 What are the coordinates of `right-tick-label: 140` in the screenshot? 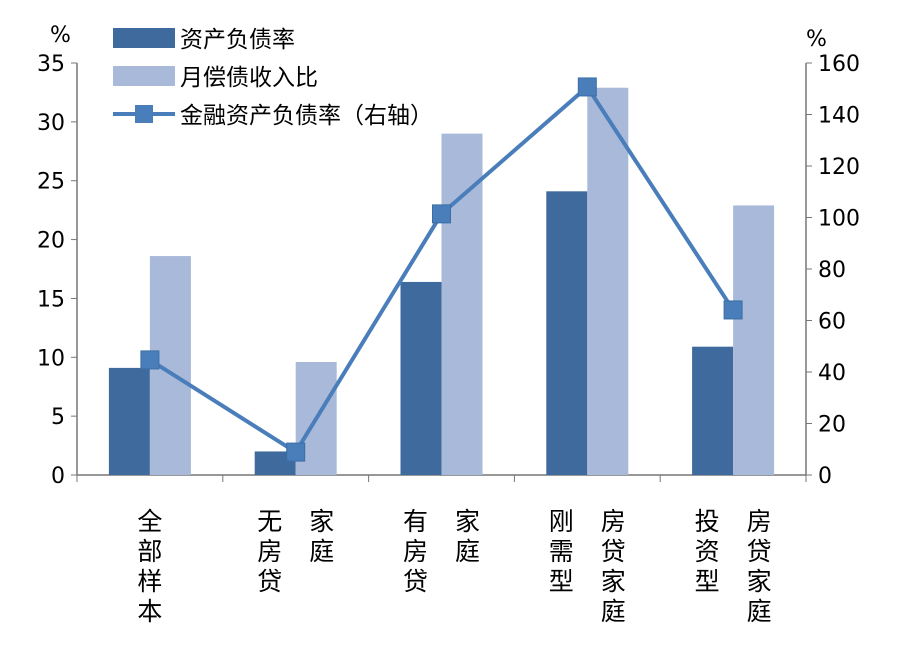 It's located at (839, 116).